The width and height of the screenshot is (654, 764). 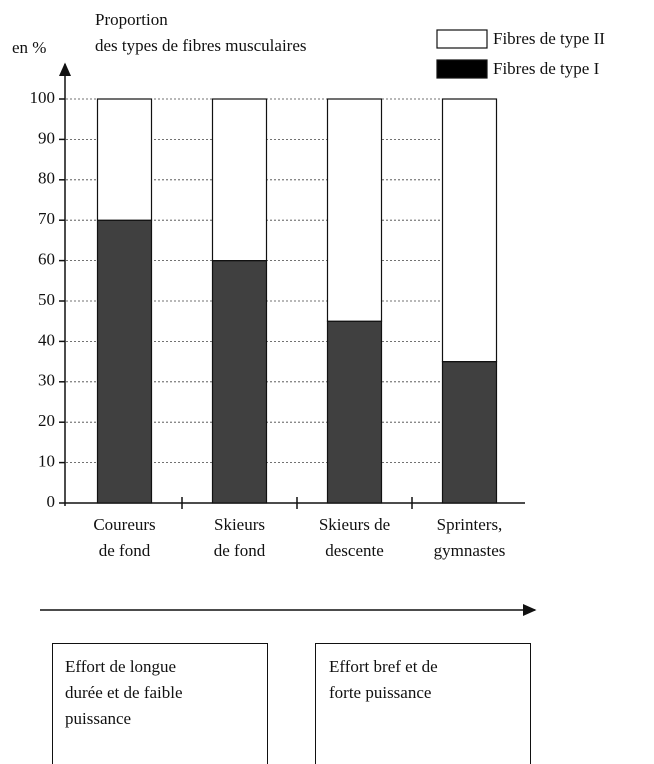 I want to click on legend-label: Fibres de type I, so click(x=546, y=68).